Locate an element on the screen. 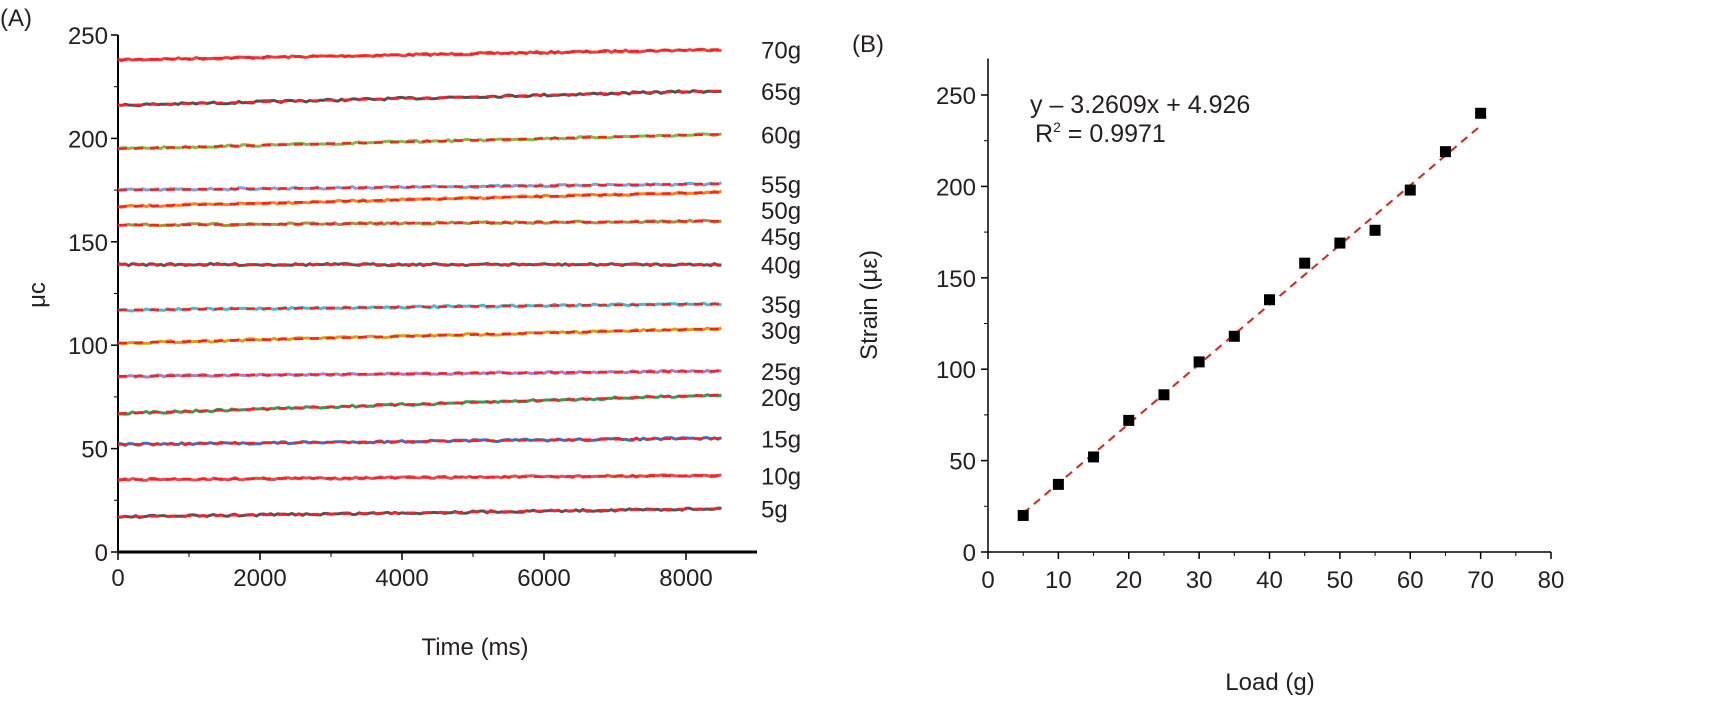 This screenshot has height=716, width=1728. fit-line-30g is located at coordinates (419, 336).